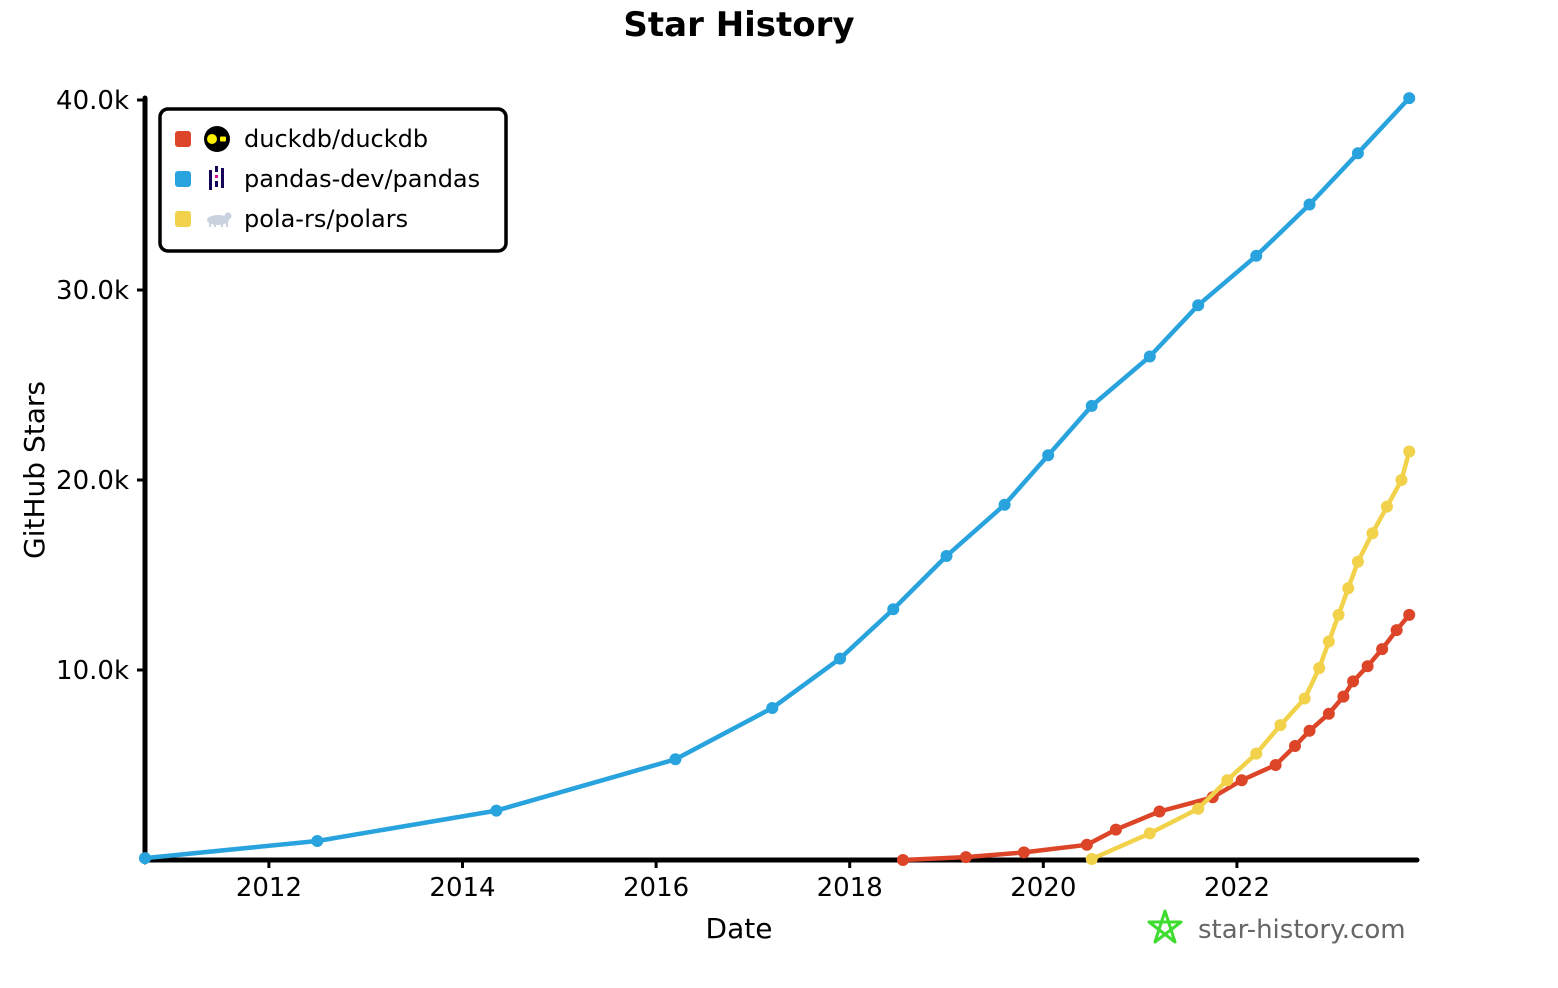 This screenshot has height=988, width=1558. What do you see at coordinates (92, 481) in the screenshot?
I see `y-tick-label: 20.0k` at bounding box center [92, 481].